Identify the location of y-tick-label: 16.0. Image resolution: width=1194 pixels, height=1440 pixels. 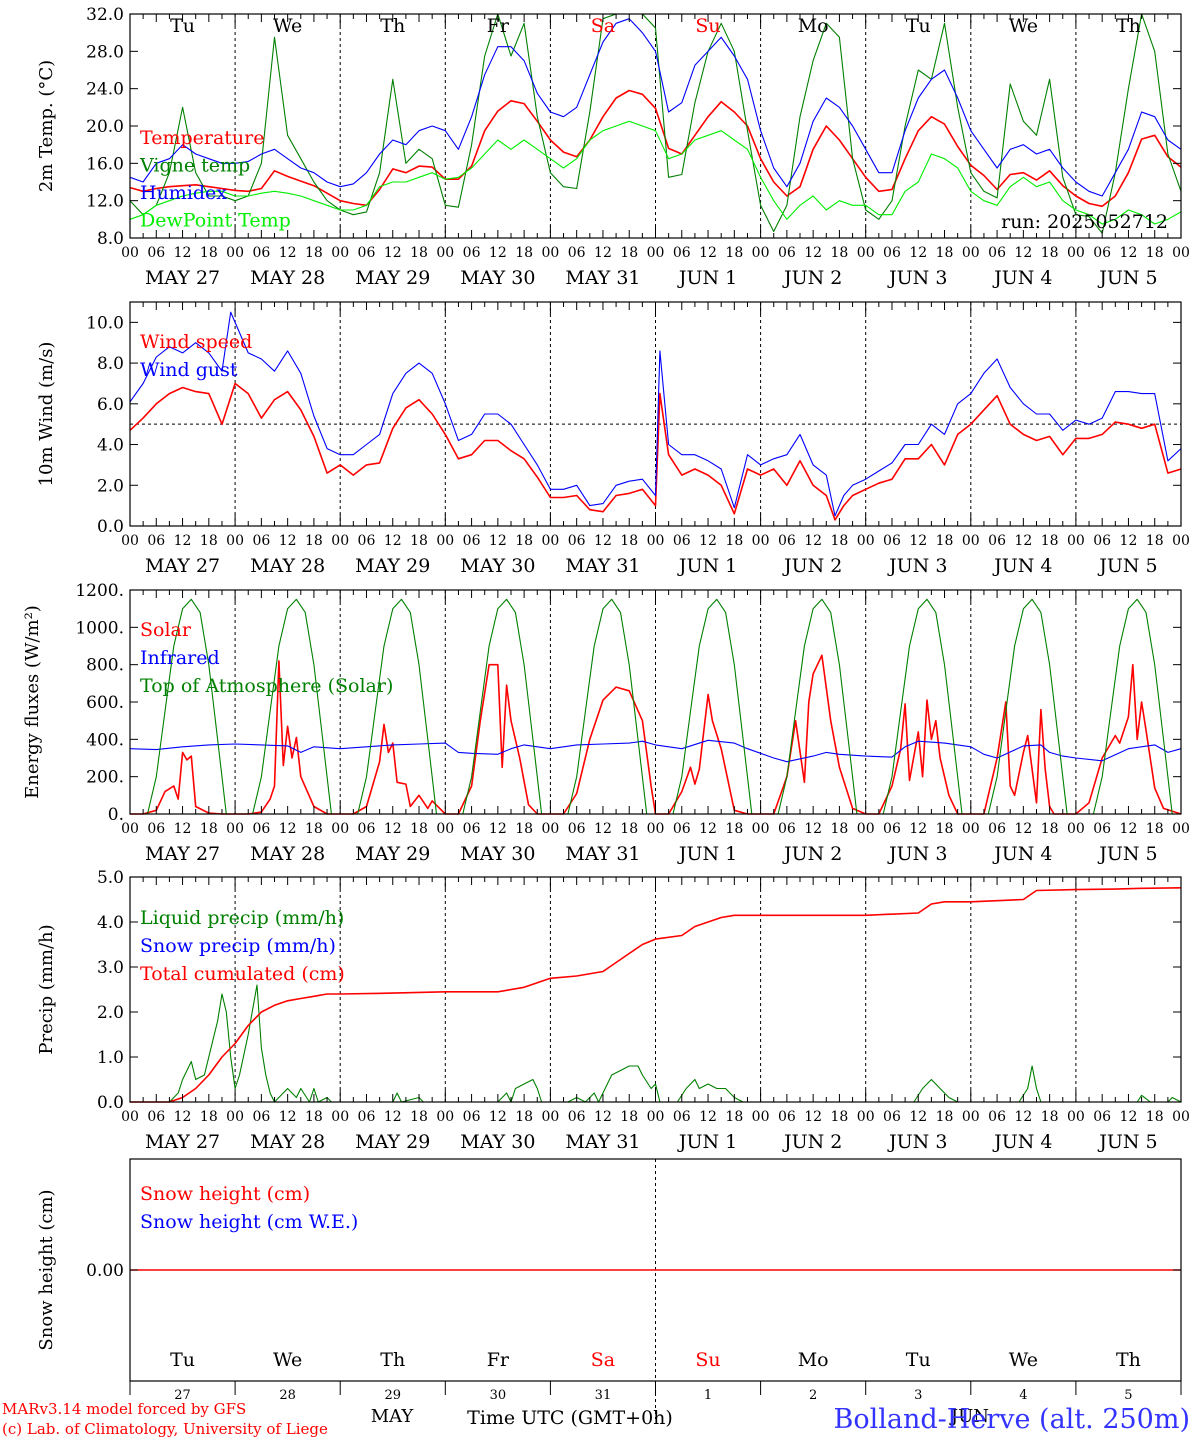
(105, 164).